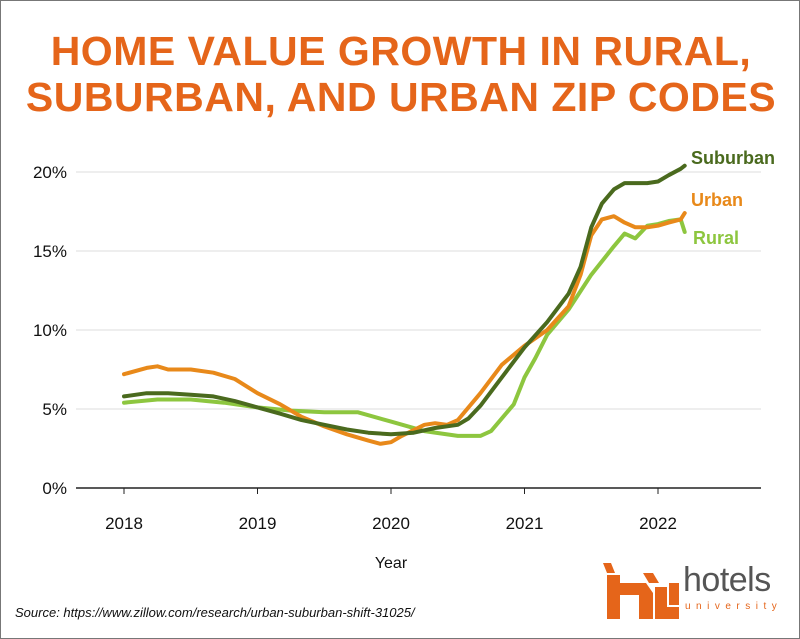  I want to click on series-label-rural: Rural, so click(716, 238).